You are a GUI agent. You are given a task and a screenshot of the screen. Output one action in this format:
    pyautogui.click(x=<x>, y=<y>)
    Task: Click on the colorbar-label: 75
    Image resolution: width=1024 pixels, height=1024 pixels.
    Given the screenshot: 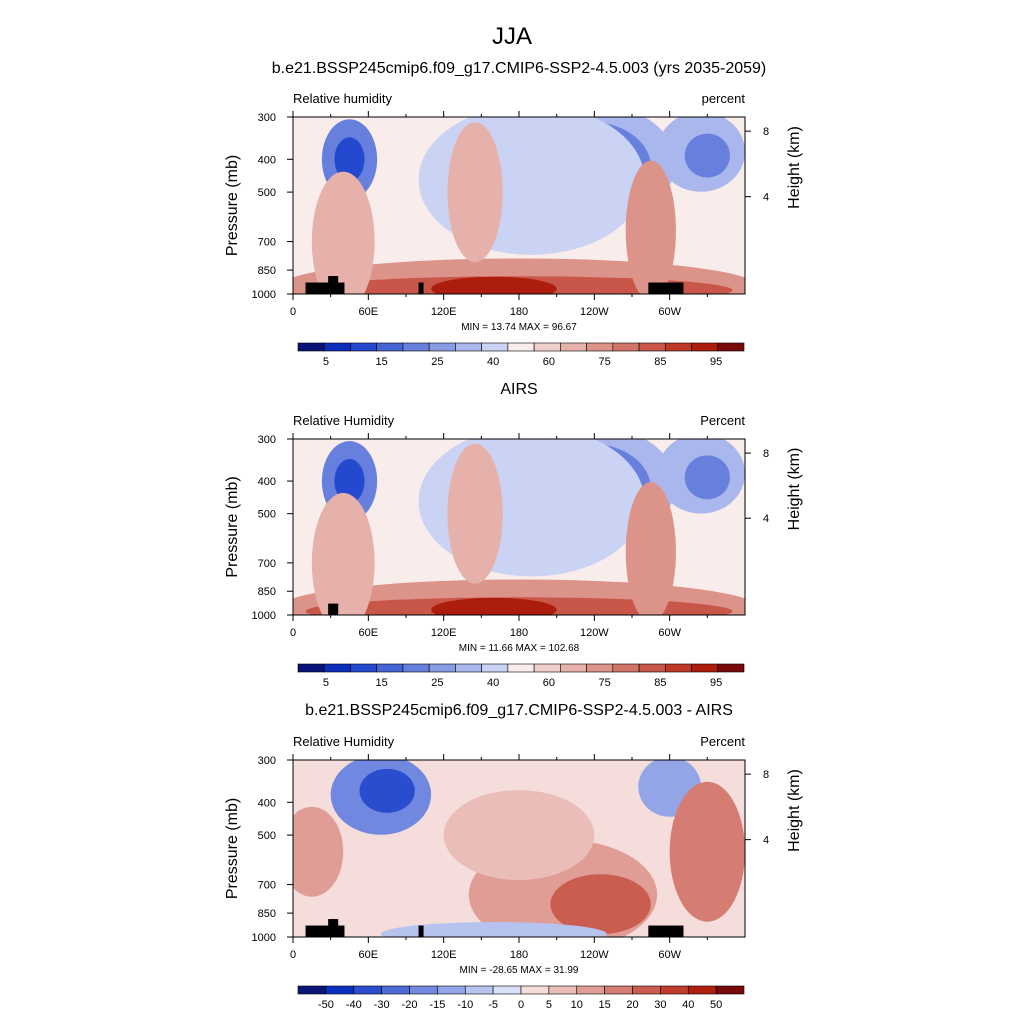 What is the action you would take?
    pyautogui.click(x=605, y=683)
    